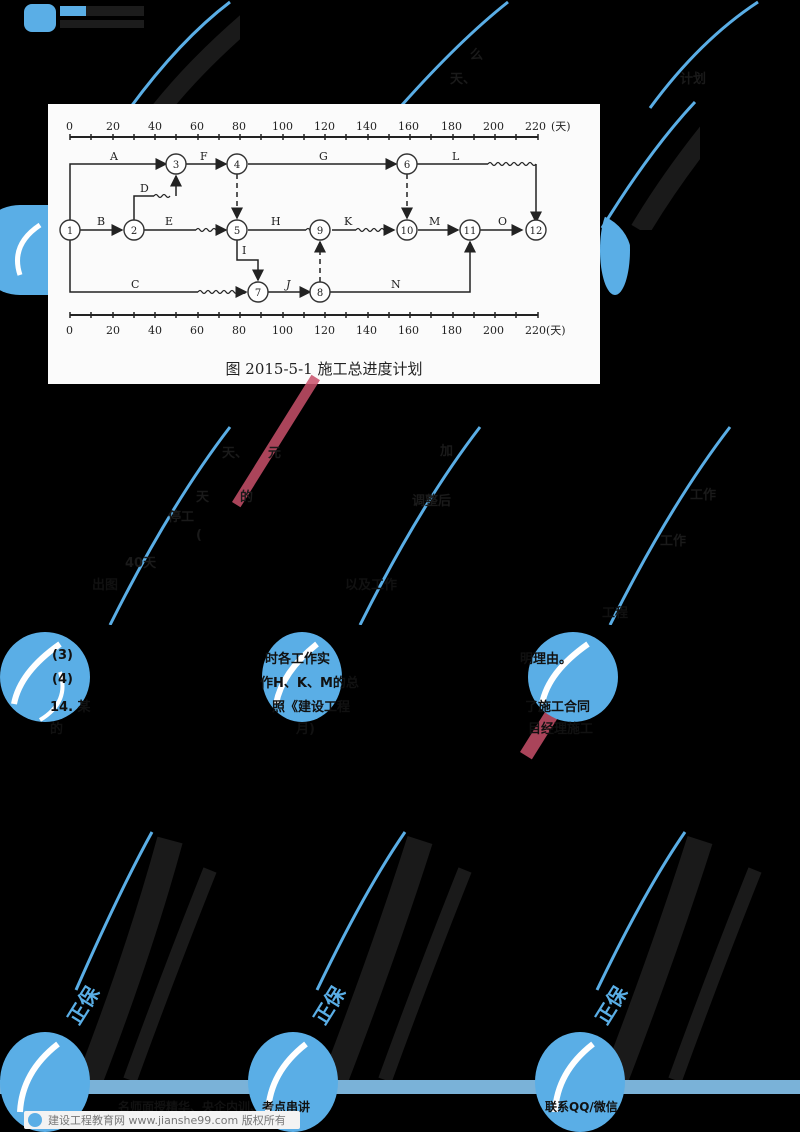  What do you see at coordinates (114, 156) in the screenshot?
I see `svg-text: A` at bounding box center [114, 156].